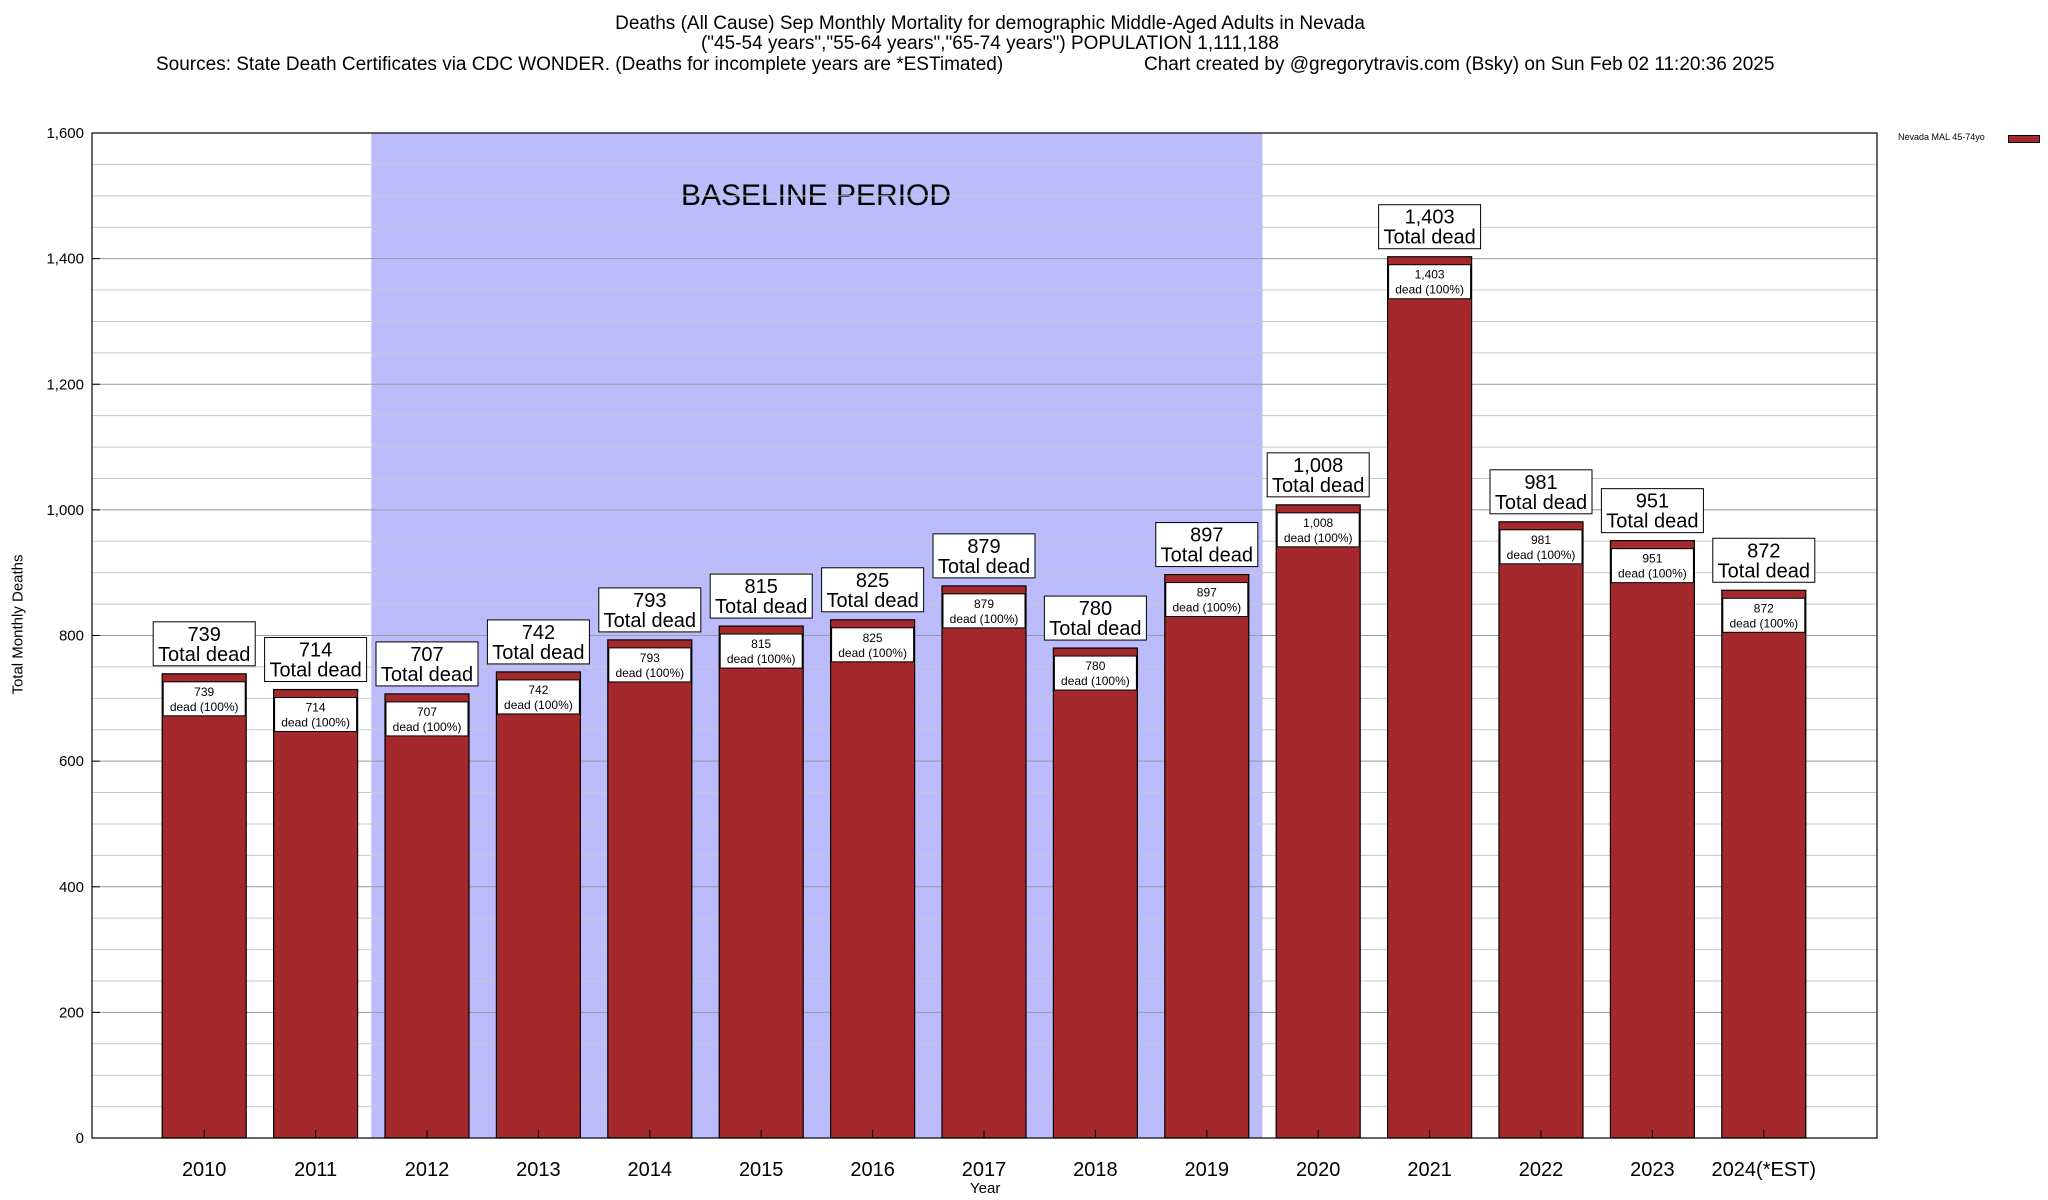 This screenshot has height=1200, width=2048. Describe the element at coordinates (650, 1170) in the screenshot. I see `x-tick-label: 2014` at that location.